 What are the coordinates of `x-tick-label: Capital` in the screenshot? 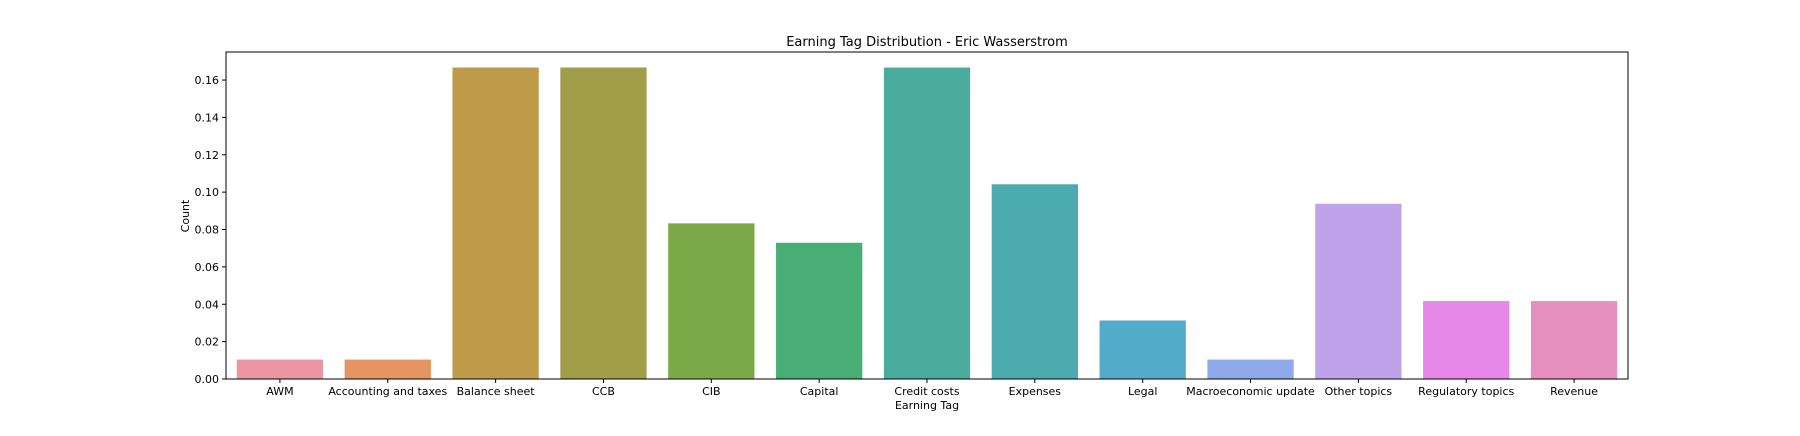 It's located at (819, 391).